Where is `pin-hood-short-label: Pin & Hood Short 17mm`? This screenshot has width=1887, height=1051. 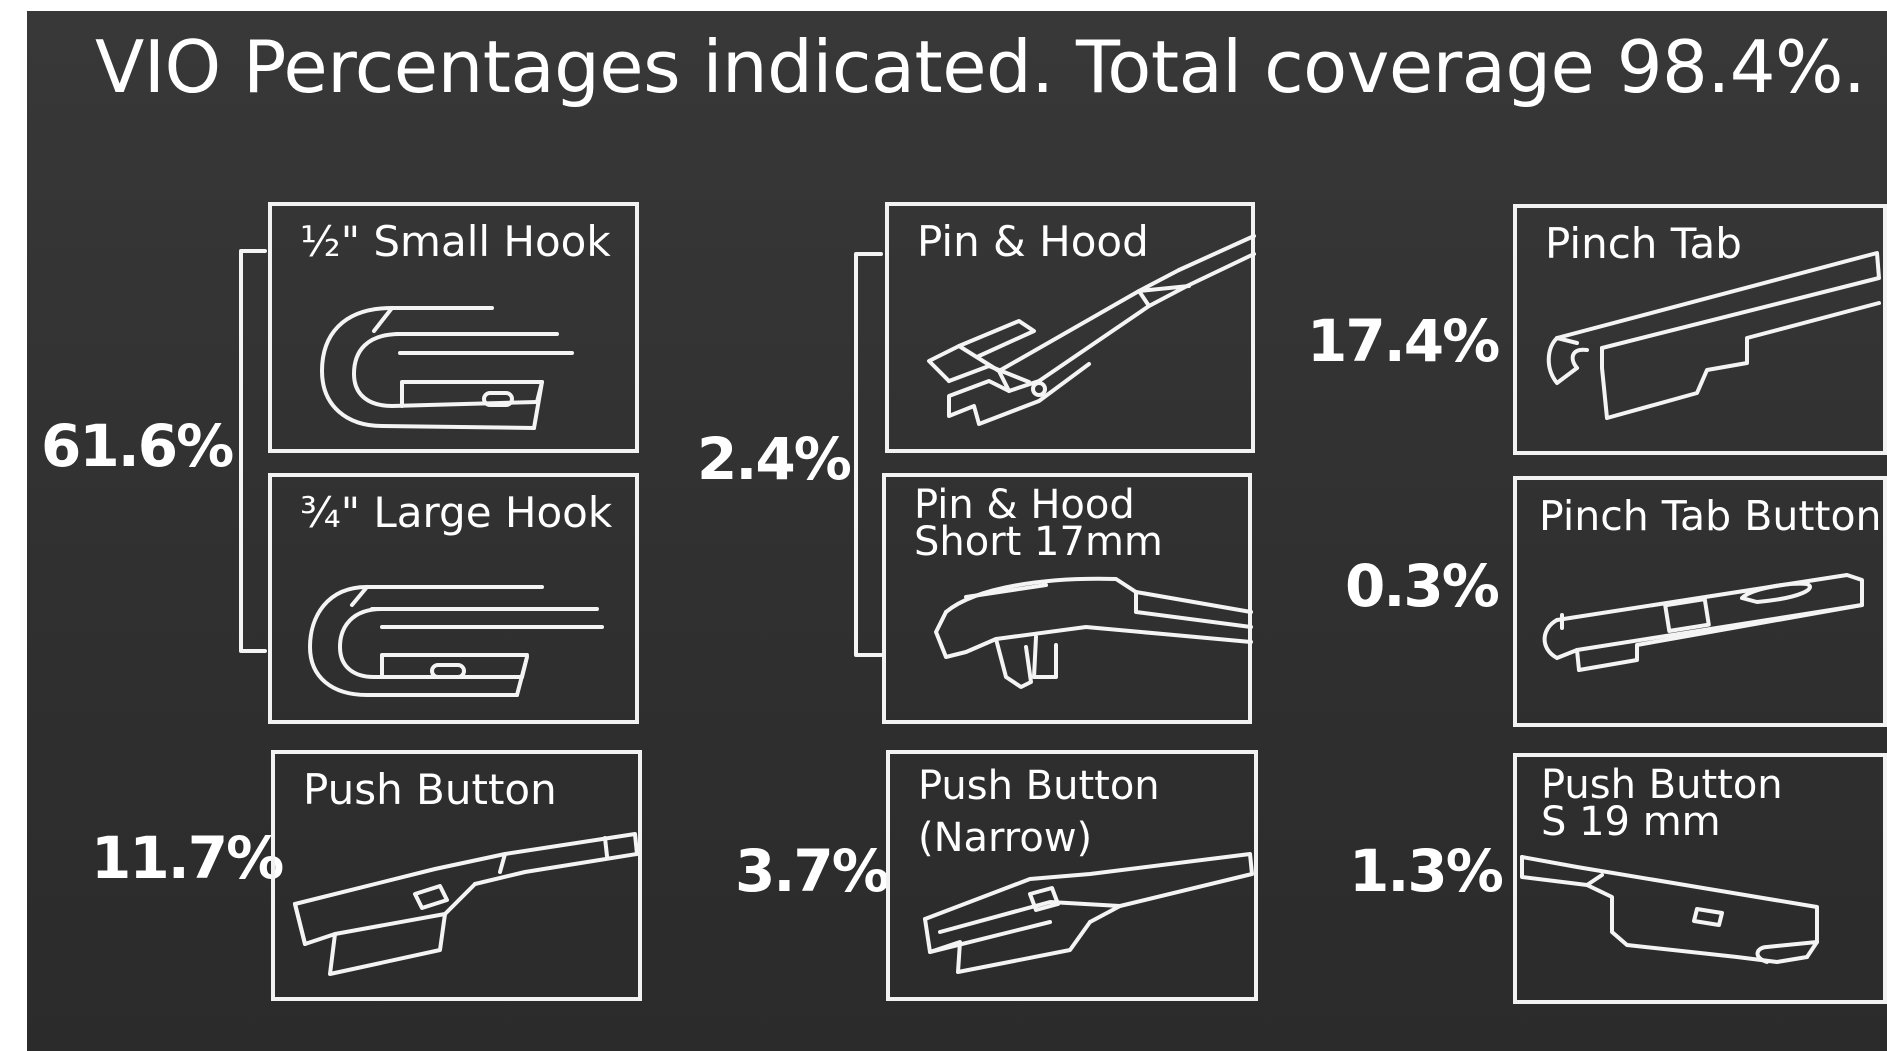 pin-hood-short-label: Pin & Hood Short 17mm is located at coordinates (1038, 523).